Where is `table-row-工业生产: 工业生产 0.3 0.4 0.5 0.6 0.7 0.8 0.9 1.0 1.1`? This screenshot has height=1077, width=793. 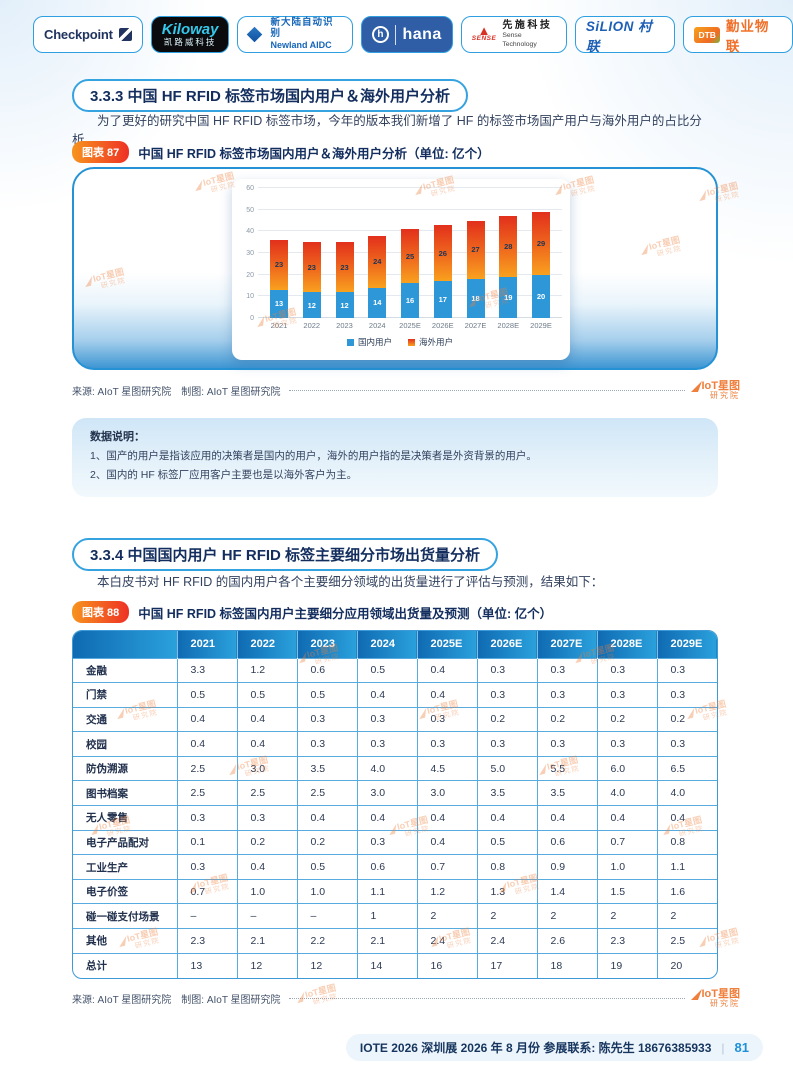
table-row-工业生产: 工业生产 0.3 0.4 0.5 0.6 0.7 0.8 0.9 1.0 1.1 is located at coordinates (395, 867).